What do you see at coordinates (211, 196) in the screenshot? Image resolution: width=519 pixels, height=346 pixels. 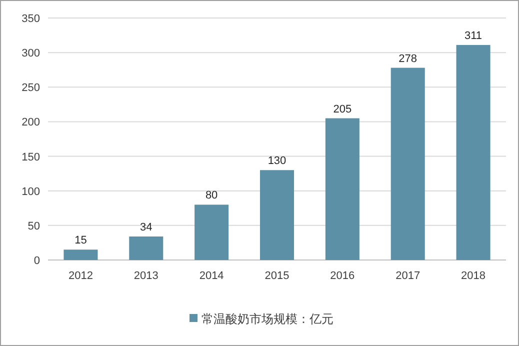 I see `data-label: 80` at bounding box center [211, 196].